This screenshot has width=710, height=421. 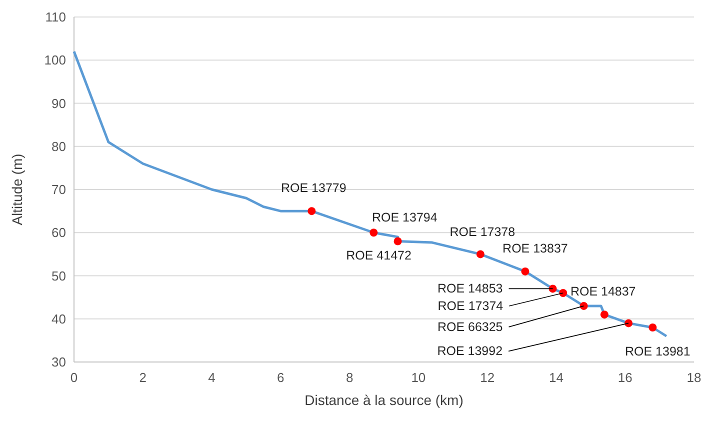 I want to click on annotation: ROE 13981, so click(x=657, y=351).